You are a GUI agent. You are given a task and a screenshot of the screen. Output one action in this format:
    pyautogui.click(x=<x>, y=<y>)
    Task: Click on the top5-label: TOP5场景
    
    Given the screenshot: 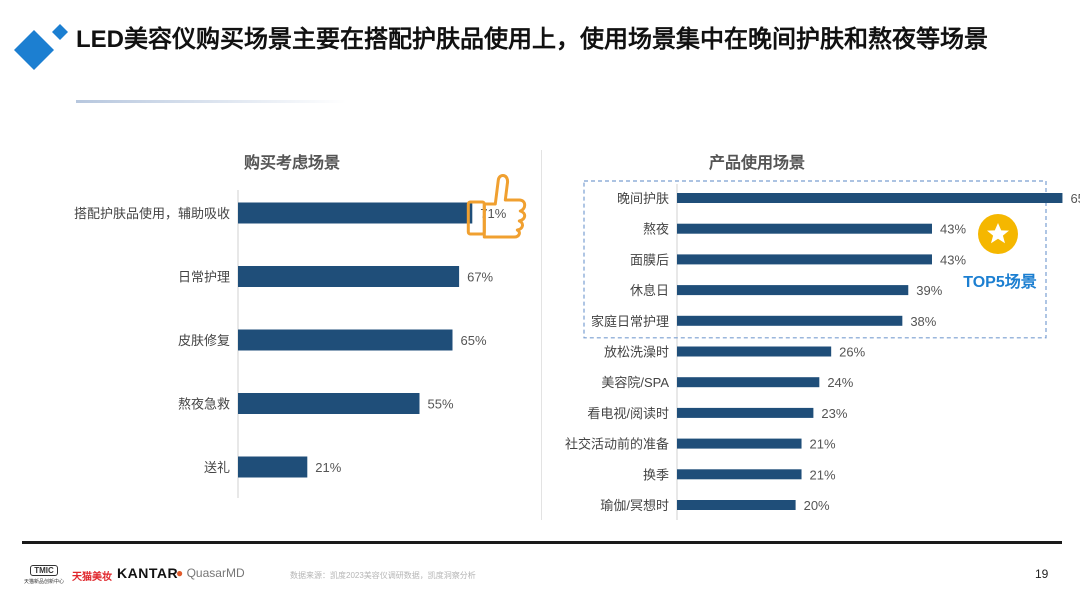 What is the action you would take?
    pyautogui.click(x=1000, y=282)
    